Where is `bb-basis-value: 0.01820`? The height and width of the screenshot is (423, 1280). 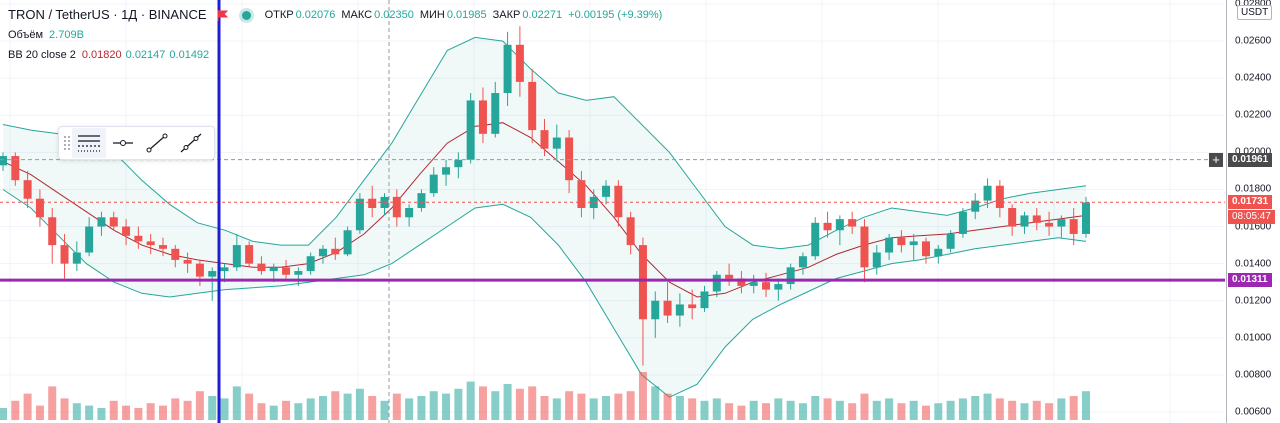
bb-basis-value: 0.01820 is located at coordinates (101, 55).